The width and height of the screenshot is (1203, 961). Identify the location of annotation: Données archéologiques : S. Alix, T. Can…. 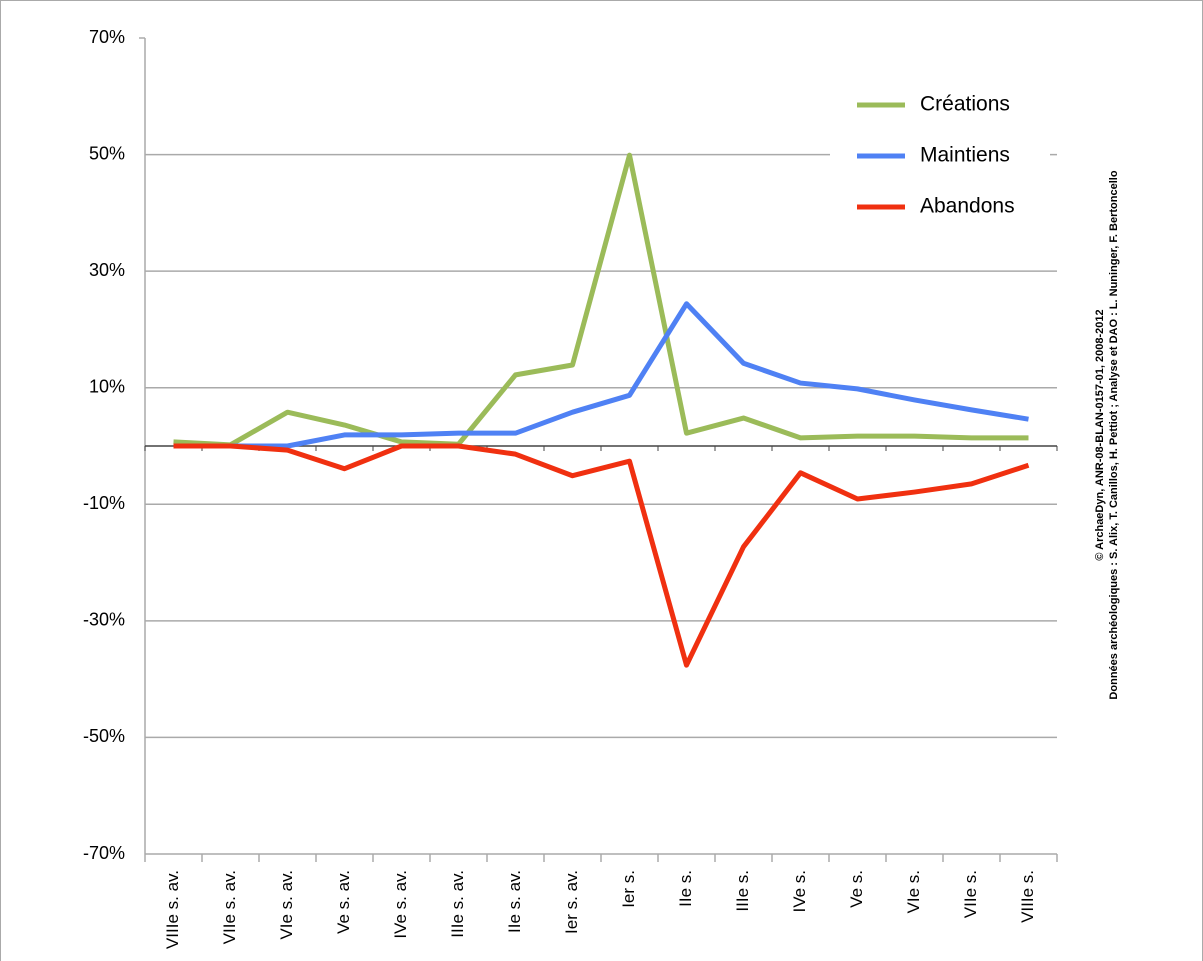
(1114, 434).